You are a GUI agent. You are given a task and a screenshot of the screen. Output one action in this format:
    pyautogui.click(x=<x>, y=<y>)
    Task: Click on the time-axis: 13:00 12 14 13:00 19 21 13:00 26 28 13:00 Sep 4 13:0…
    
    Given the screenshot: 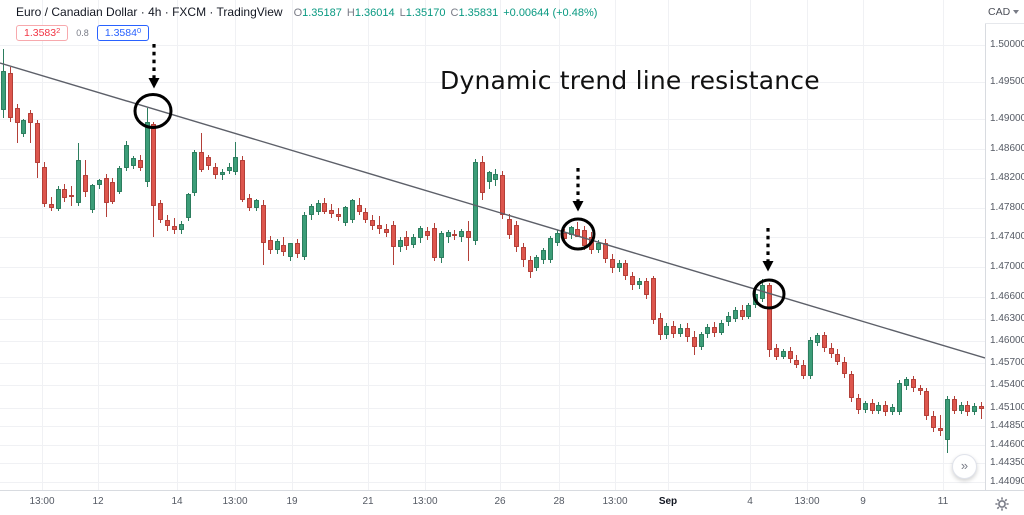 What is the action you would take?
    pyautogui.click(x=512, y=502)
    